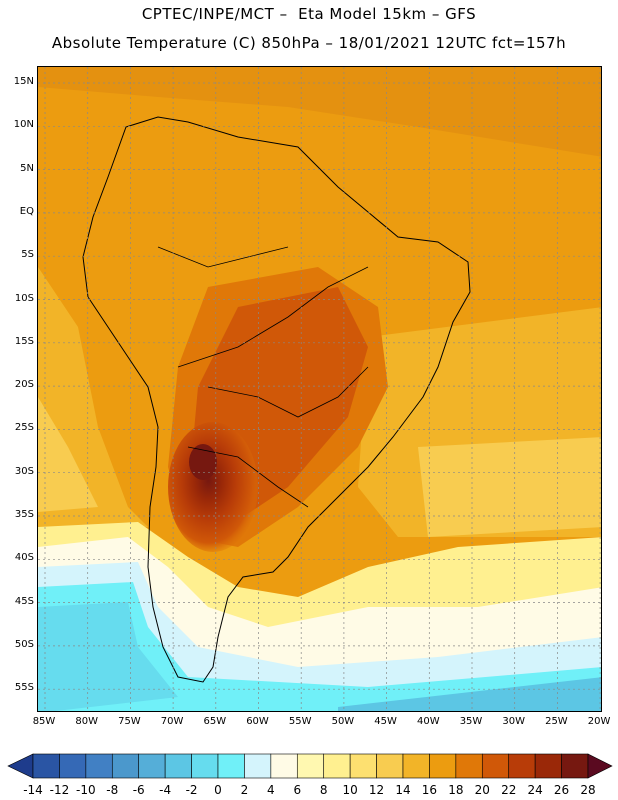 The width and height of the screenshot is (618, 800). Describe the element at coordinates (24, 298) in the screenshot. I see `lat-label: 10S` at that location.